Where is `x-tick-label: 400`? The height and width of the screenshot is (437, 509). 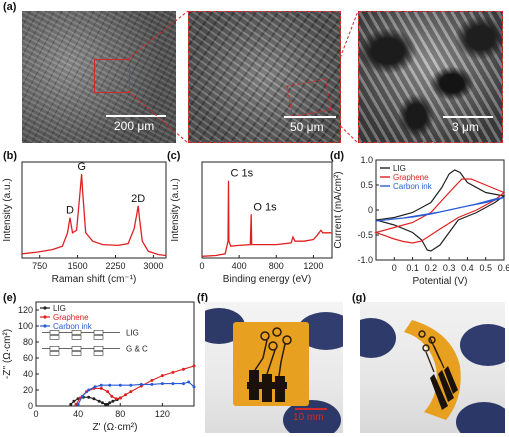
x-tick-label: 400 is located at coordinates (239, 266).